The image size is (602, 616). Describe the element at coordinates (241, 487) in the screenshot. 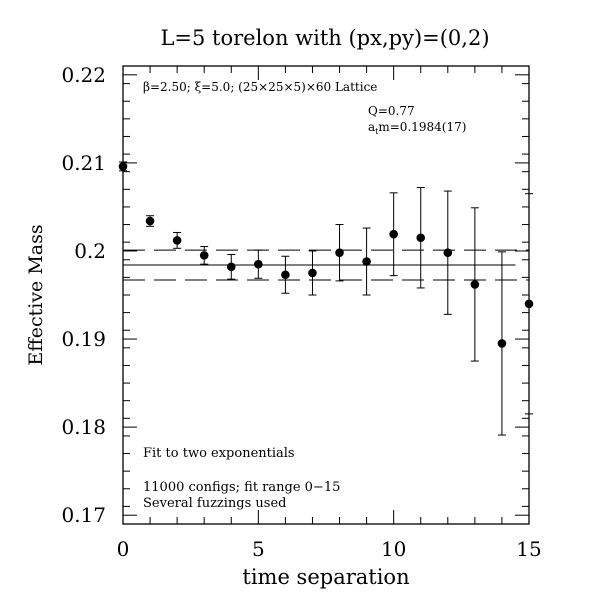

I see `configs-annotation: 11000 configs; fit range 0−15` at that location.